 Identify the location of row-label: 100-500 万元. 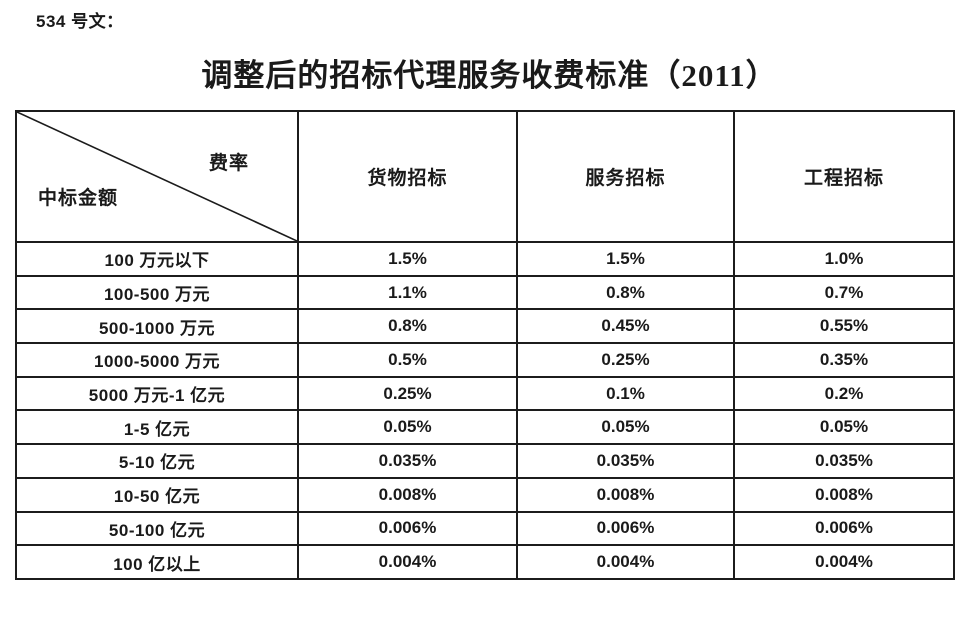
(157, 292).